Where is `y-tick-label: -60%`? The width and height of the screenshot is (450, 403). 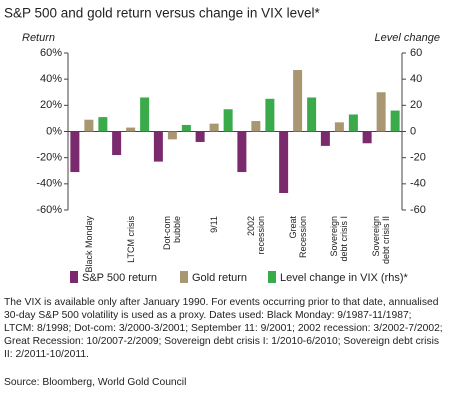
y-tick-label: -60% is located at coordinates (49, 210).